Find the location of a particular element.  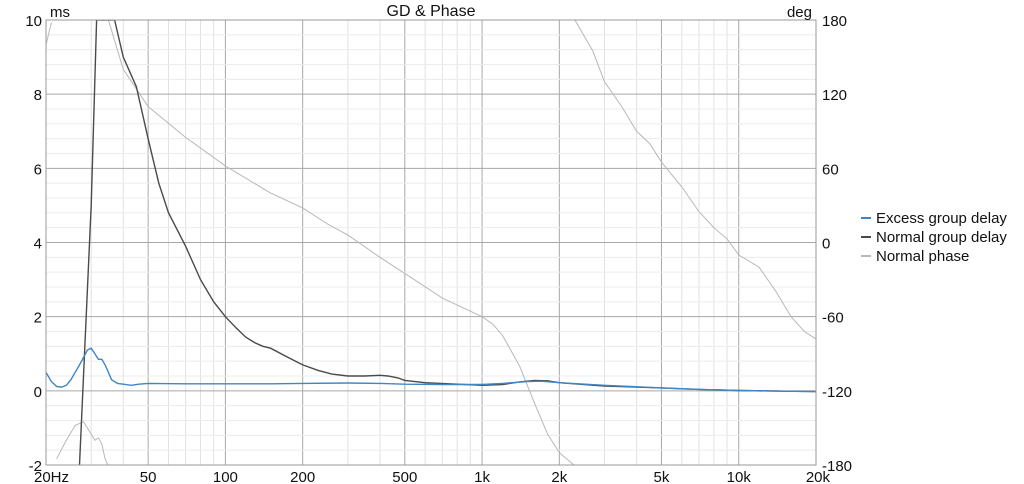

left-y-tick-label: 2 is located at coordinates (38, 318).